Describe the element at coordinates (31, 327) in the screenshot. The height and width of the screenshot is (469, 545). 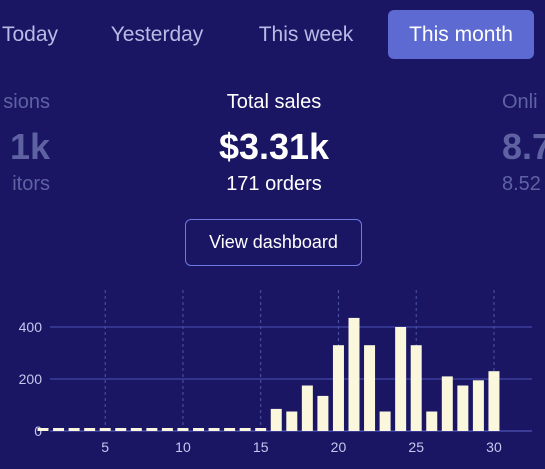
I see `y-tick-label: 400` at that location.